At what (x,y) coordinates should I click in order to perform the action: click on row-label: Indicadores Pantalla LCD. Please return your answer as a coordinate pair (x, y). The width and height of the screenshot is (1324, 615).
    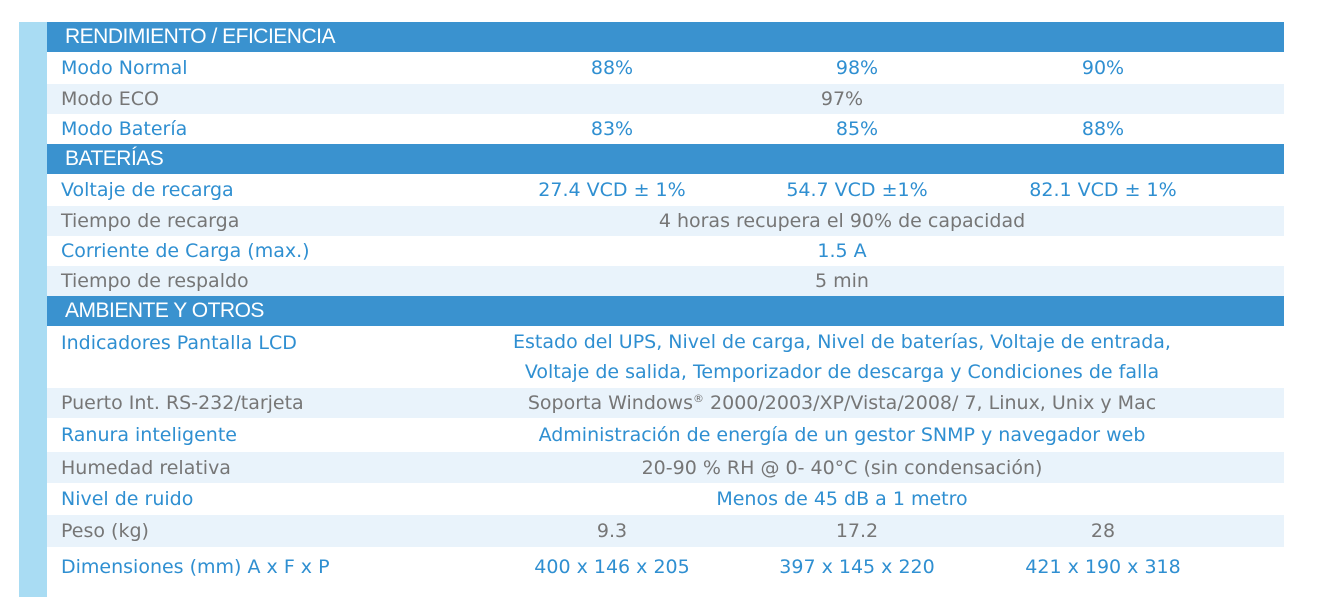
    Looking at the image, I should click on (179, 343).